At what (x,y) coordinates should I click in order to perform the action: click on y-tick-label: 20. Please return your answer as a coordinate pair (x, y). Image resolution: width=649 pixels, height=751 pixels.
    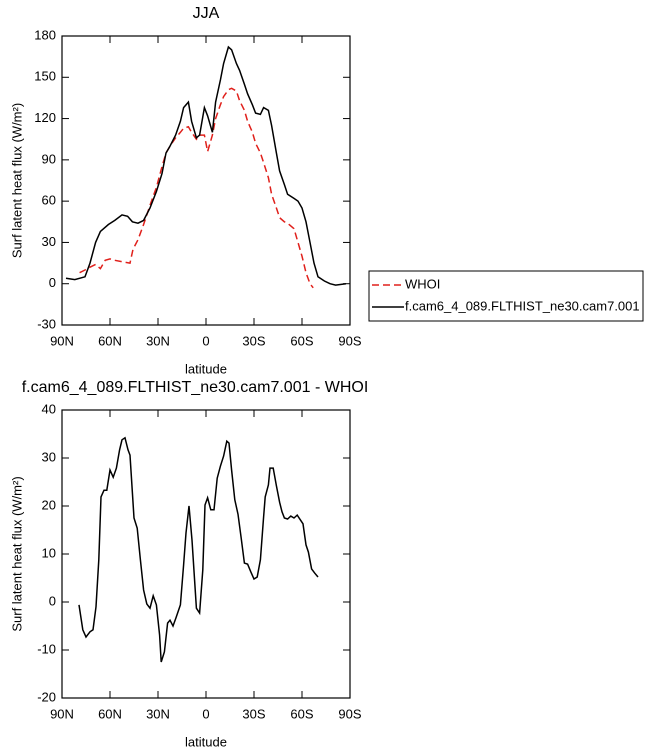
    Looking at the image, I should click on (49, 504).